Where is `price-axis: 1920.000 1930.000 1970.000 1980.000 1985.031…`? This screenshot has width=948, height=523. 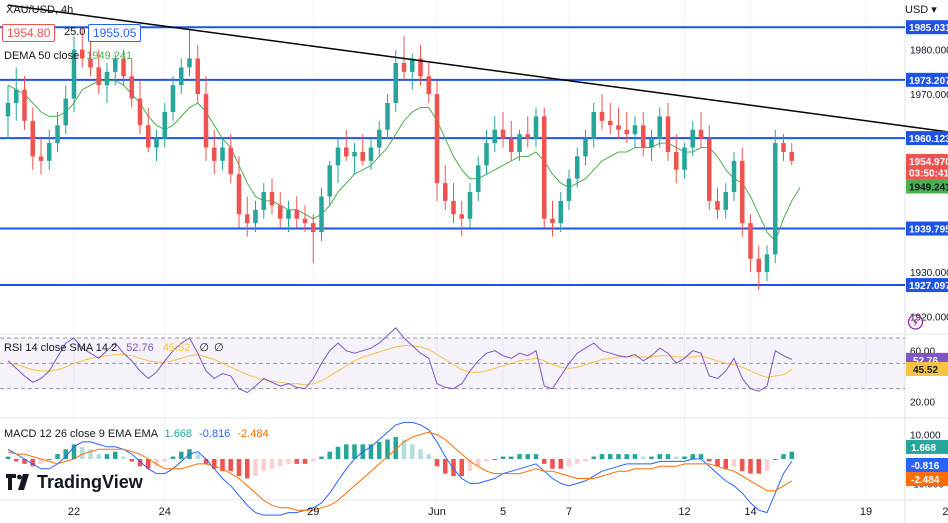 price-axis: 1920.000 1930.000 1970.000 1980.000 1985.031… is located at coordinates (927, 255).